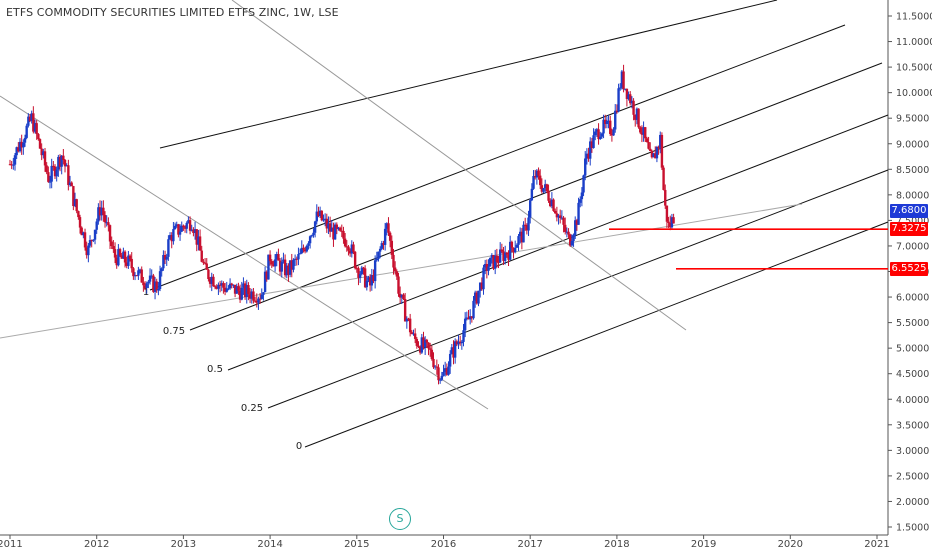 Image resolution: width=932 pixels, height=555 pixels. What do you see at coordinates (912, 374) in the screenshot?
I see `y-tick-label: 4.5000` at bounding box center [912, 374].